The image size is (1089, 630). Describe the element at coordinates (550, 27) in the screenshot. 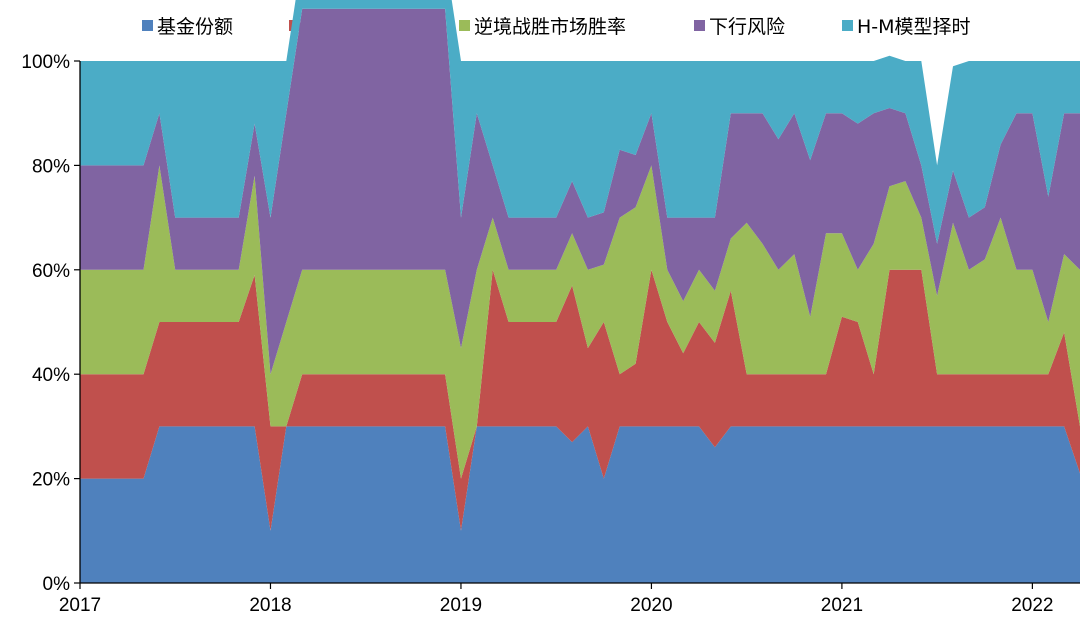

I see `legend-label: 逆境战胜市场胜率` at that location.